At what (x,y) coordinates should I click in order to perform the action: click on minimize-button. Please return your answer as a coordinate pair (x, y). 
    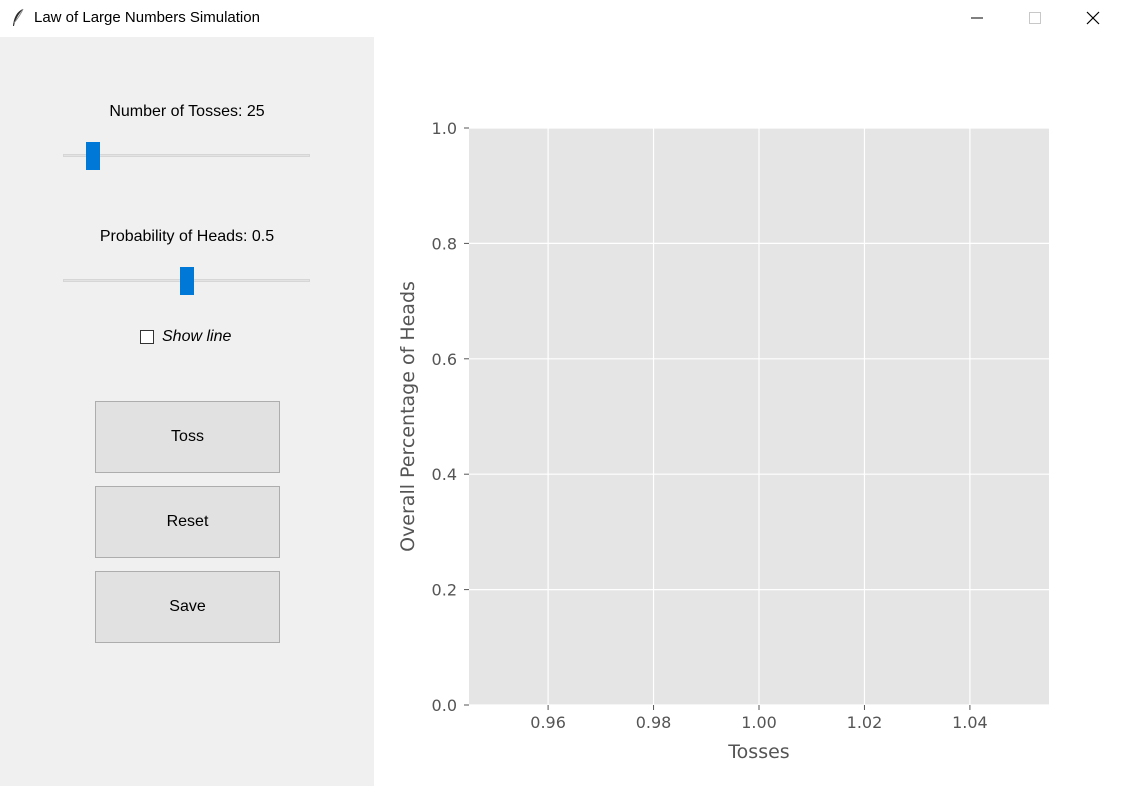
    Looking at the image, I should click on (977, 18).